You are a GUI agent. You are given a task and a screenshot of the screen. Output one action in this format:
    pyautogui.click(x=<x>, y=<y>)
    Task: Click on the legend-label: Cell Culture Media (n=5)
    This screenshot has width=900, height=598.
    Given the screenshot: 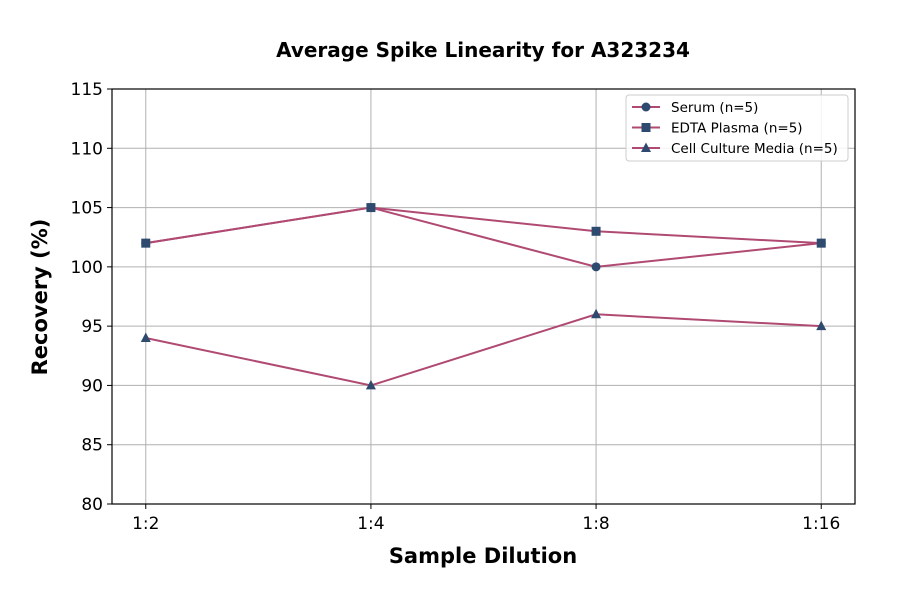 What is the action you would take?
    pyautogui.click(x=754, y=149)
    